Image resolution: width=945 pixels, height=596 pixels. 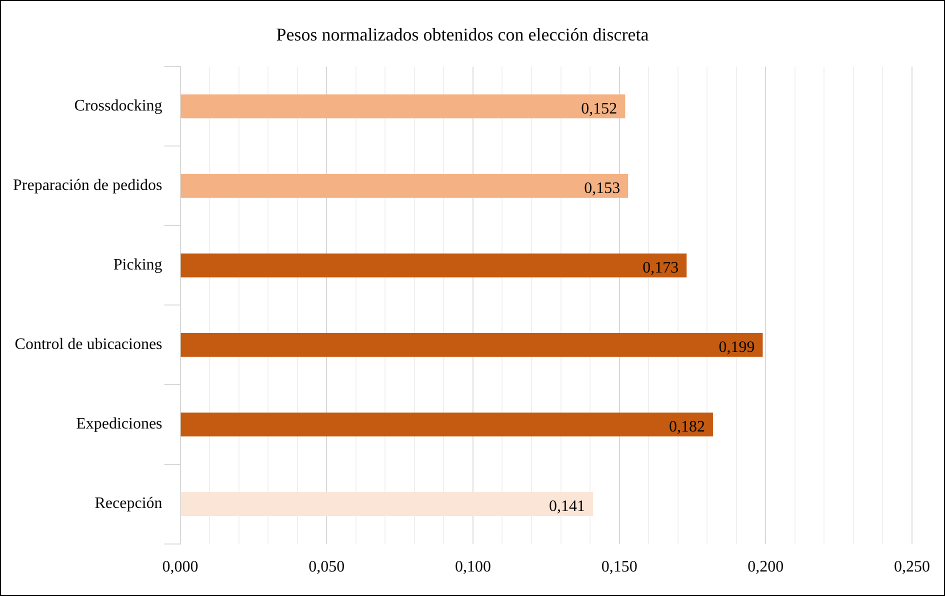 I want to click on data-label: 0,182, so click(x=686, y=427).